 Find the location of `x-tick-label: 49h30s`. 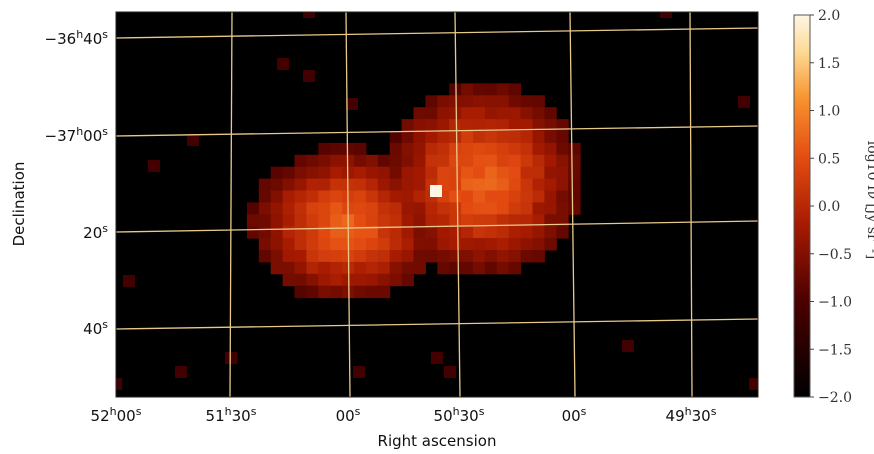

x-tick-label: 49h30s is located at coordinates (691, 415).